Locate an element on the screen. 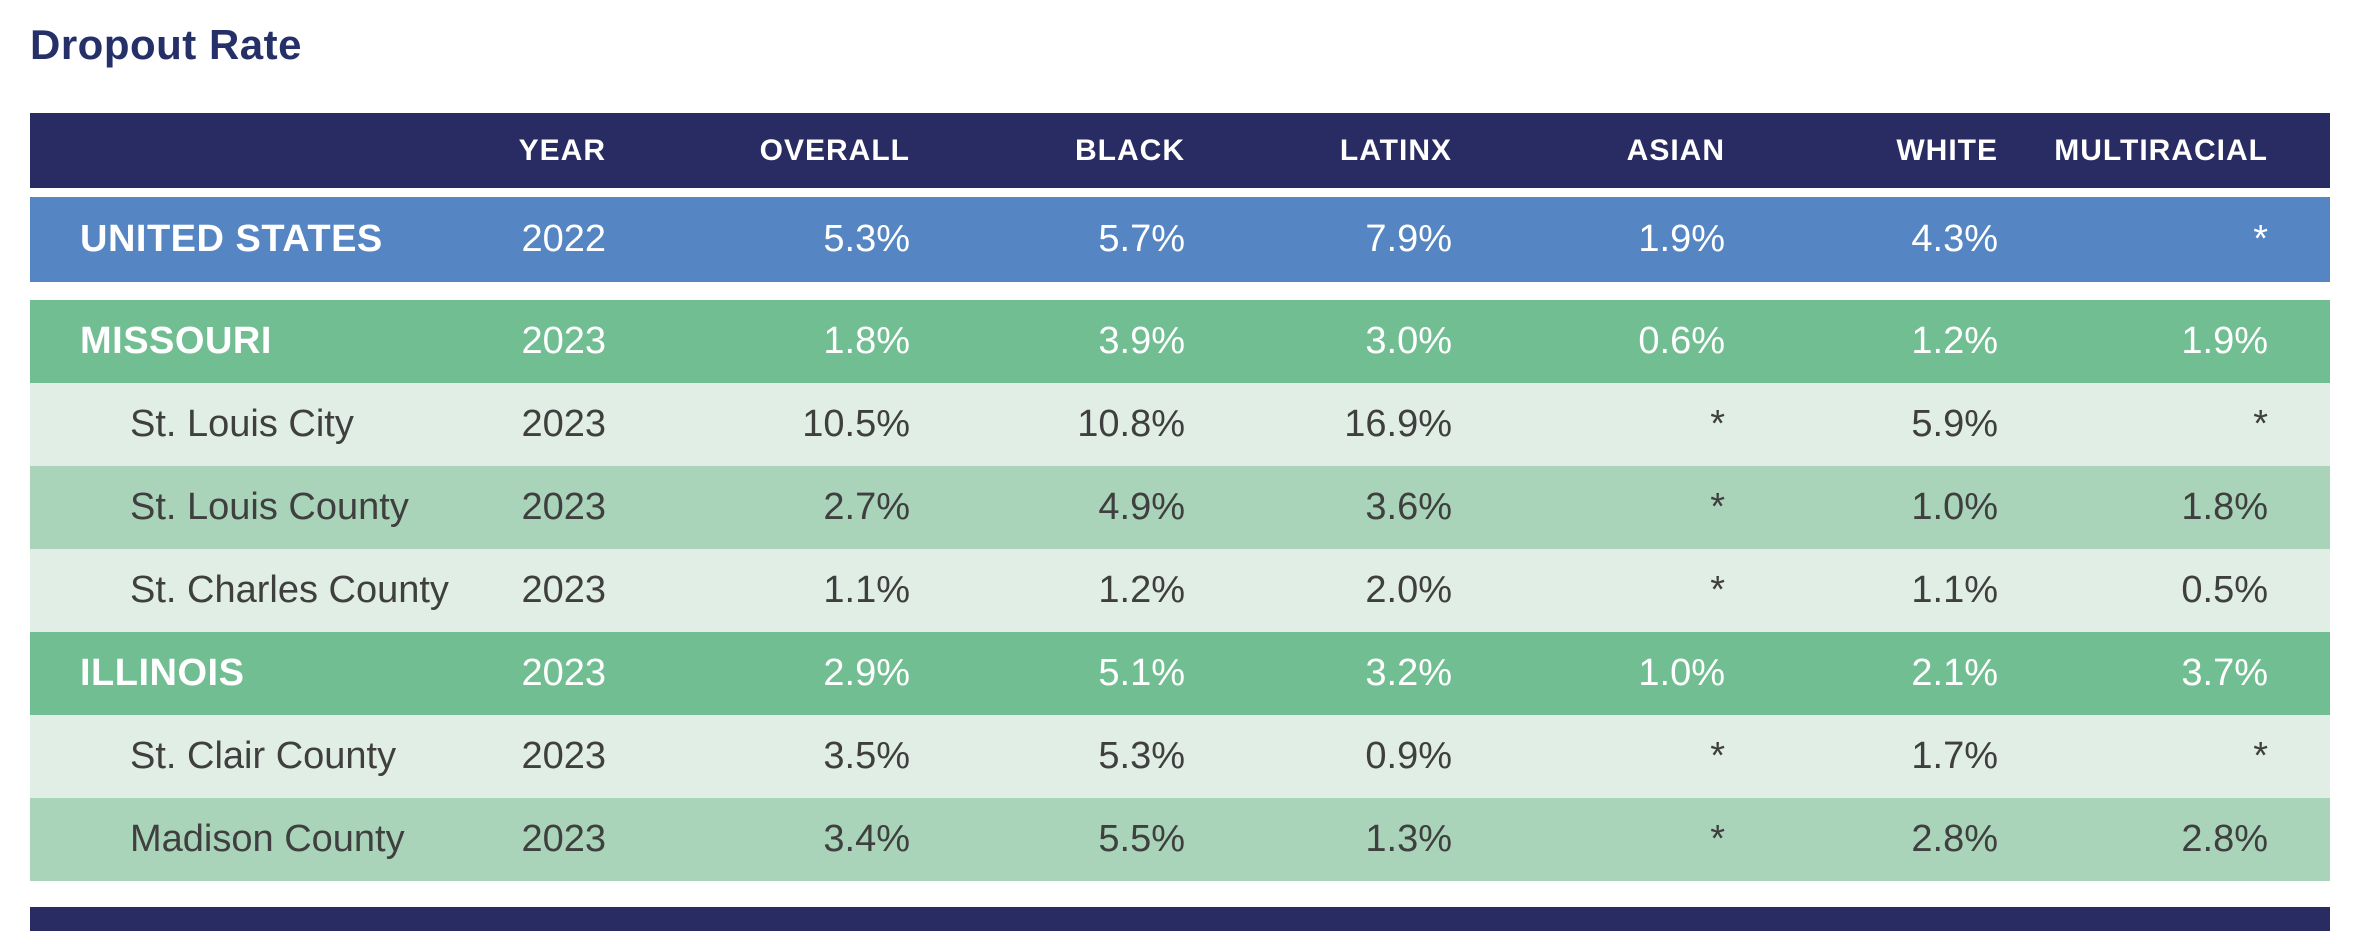  cell-overall: 1.8% is located at coordinates (866, 341).